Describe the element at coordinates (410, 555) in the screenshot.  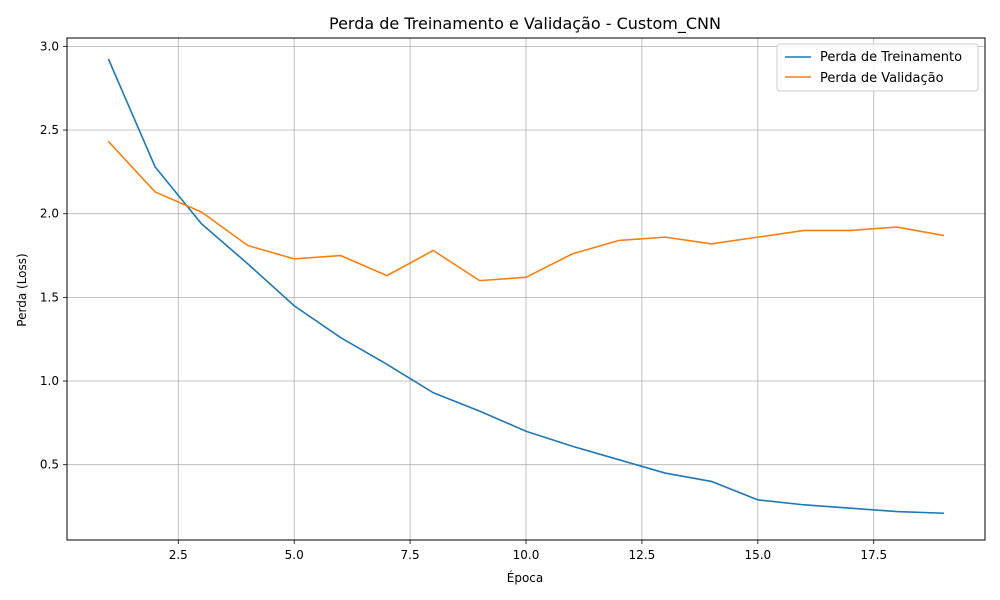
I see `x-tick-label: 7.5` at that location.